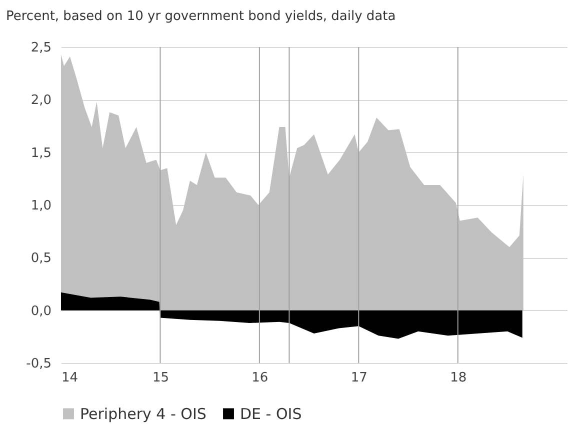 The width and height of the screenshot is (571, 432). I want to click on y-tick-label: -0,5, so click(39, 364).